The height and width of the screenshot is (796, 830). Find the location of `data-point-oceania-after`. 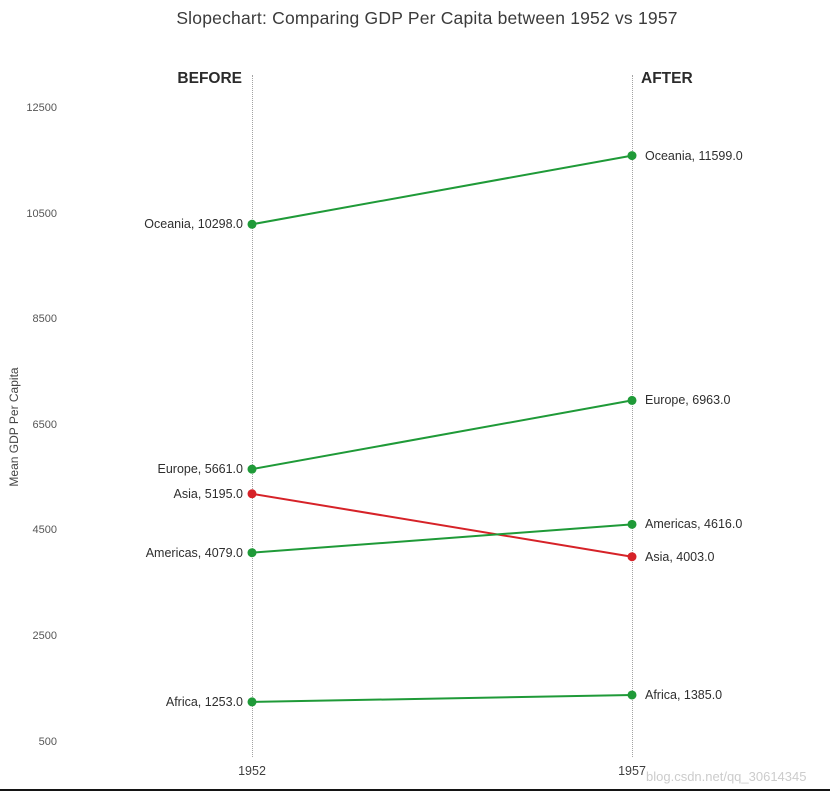

data-point-oceania-after is located at coordinates (632, 156).